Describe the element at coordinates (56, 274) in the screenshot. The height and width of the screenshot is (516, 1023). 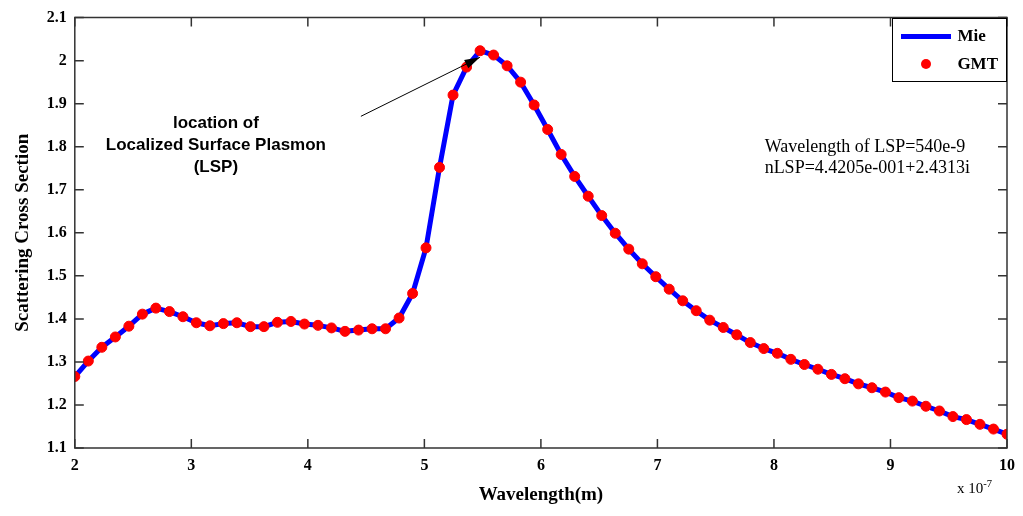
I see `y-tick-label: 1.5` at that location.